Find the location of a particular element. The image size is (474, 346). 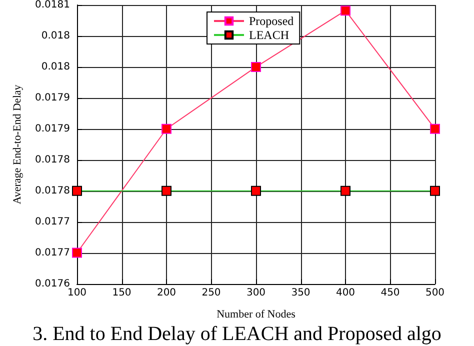

legend-label: Proposed is located at coordinates (271, 21).